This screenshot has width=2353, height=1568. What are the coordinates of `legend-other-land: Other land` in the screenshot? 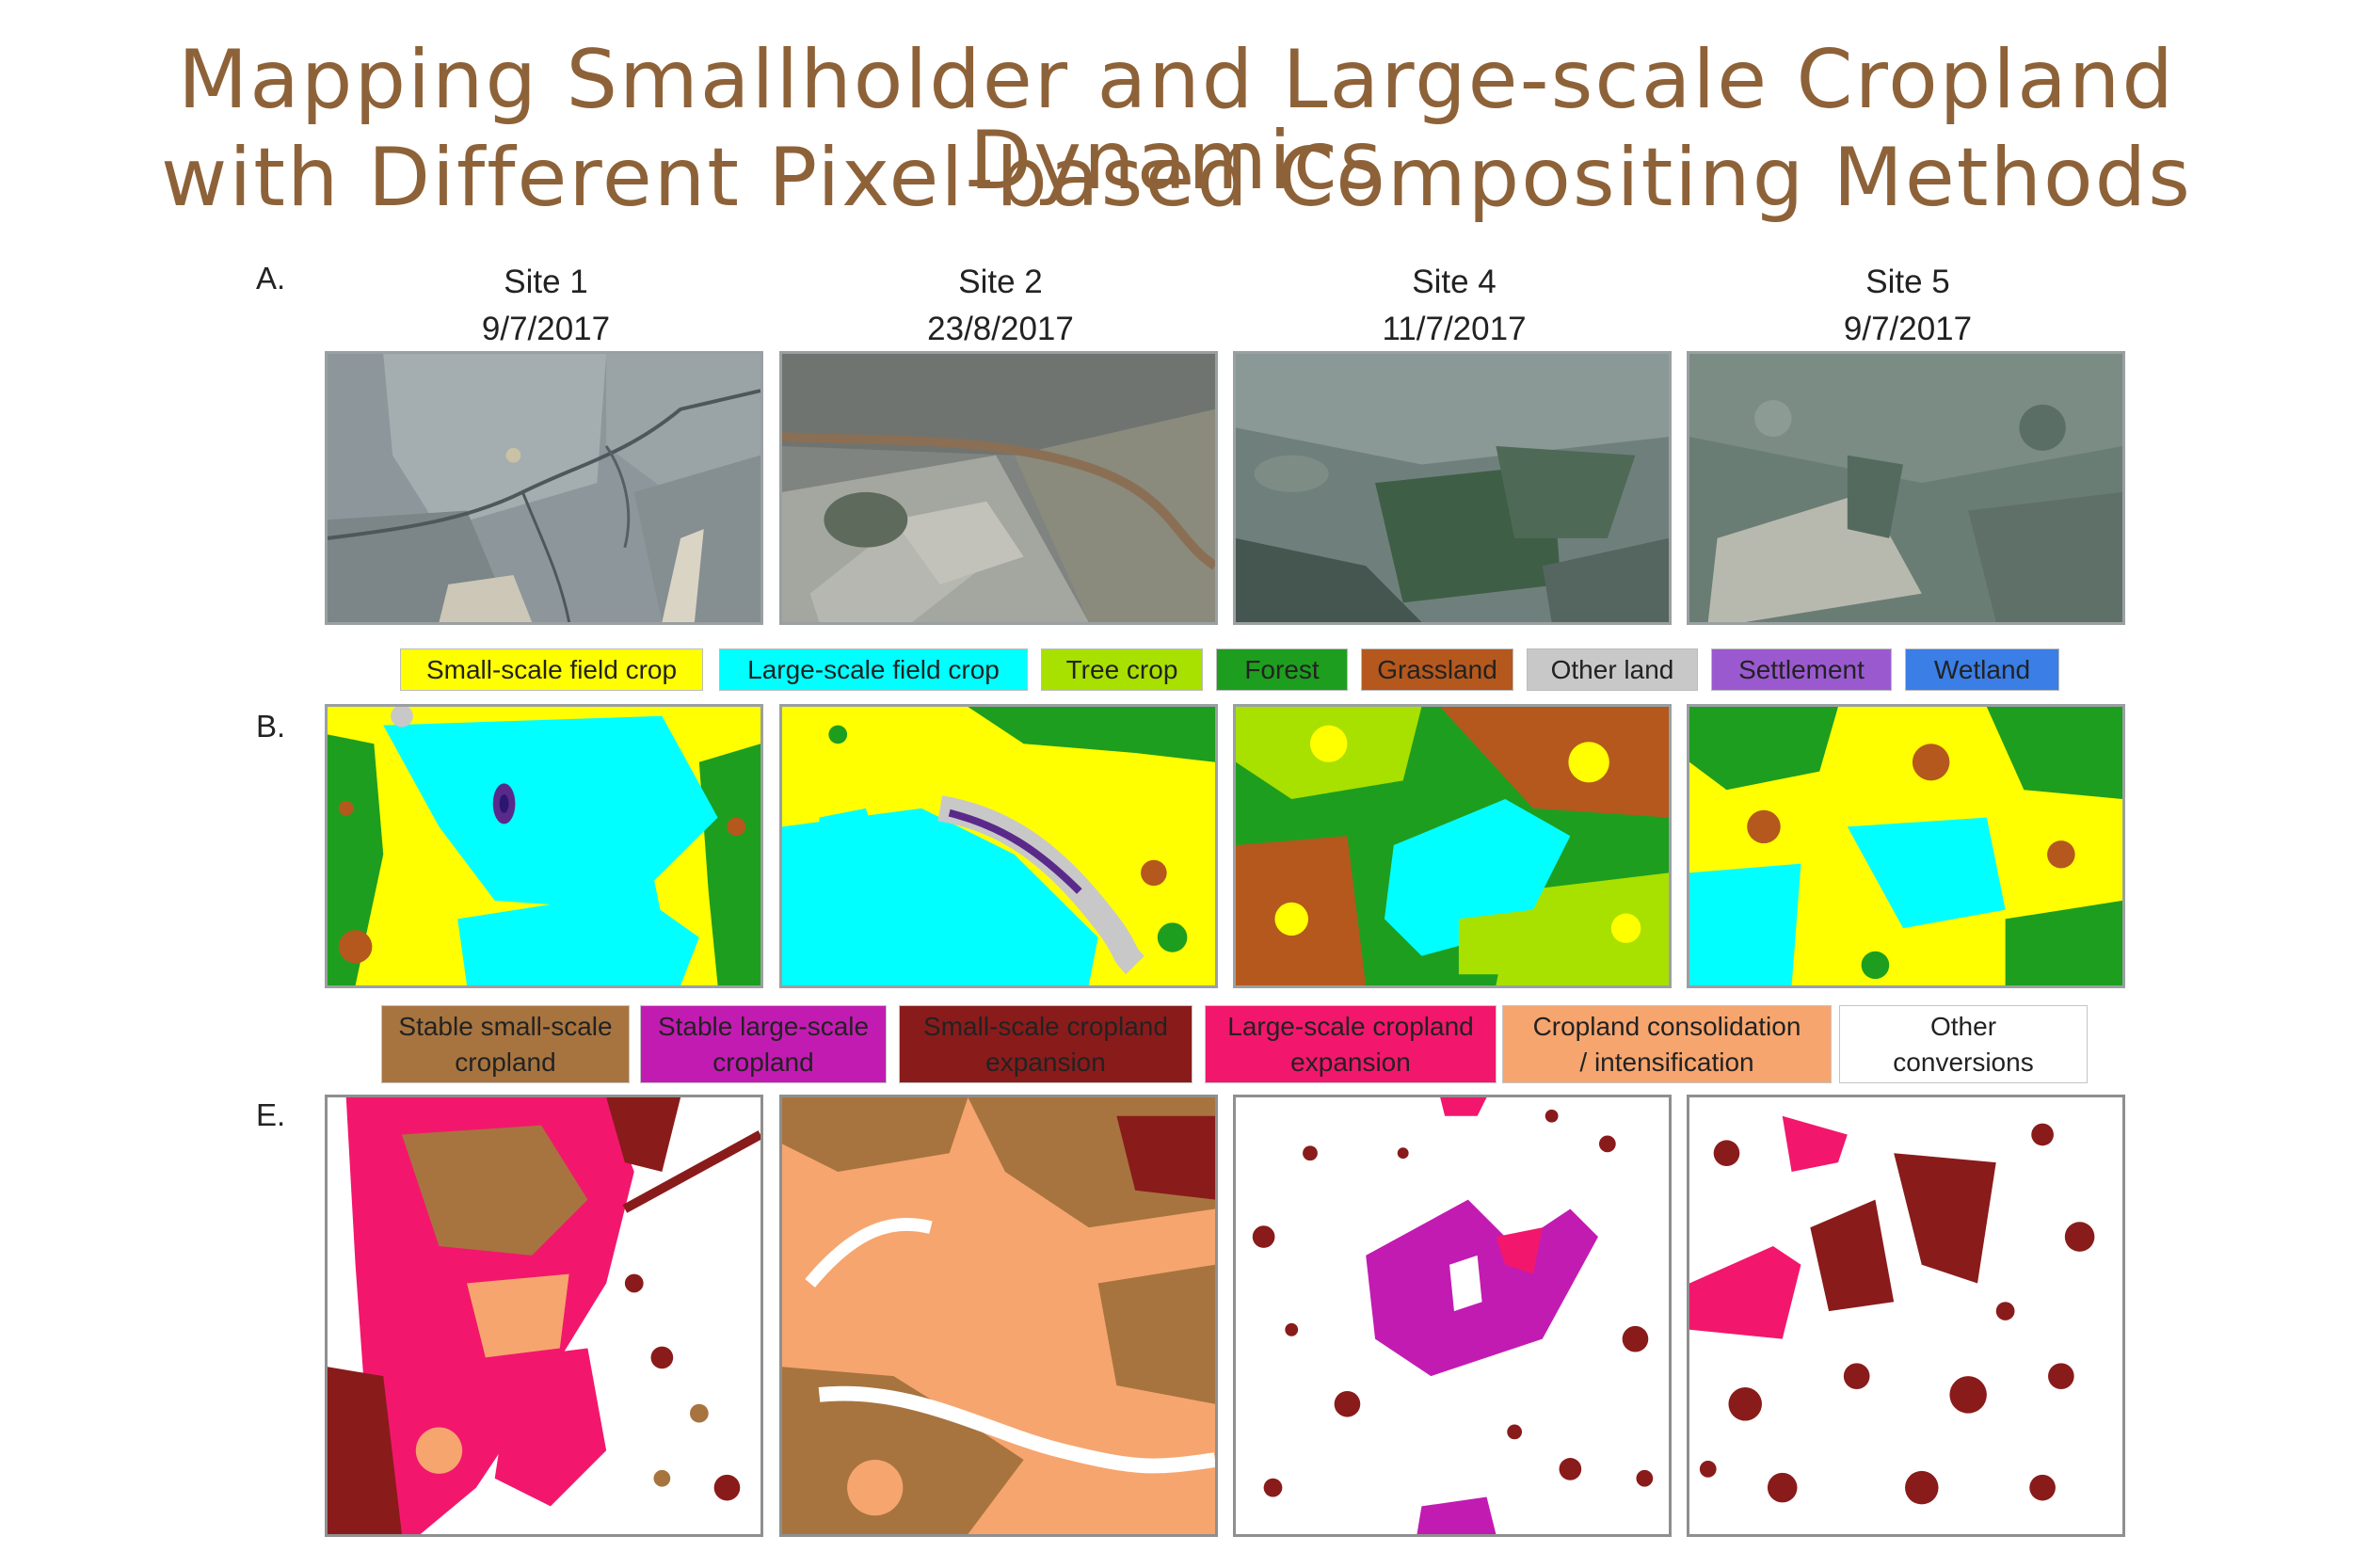 It's located at (1613, 669).